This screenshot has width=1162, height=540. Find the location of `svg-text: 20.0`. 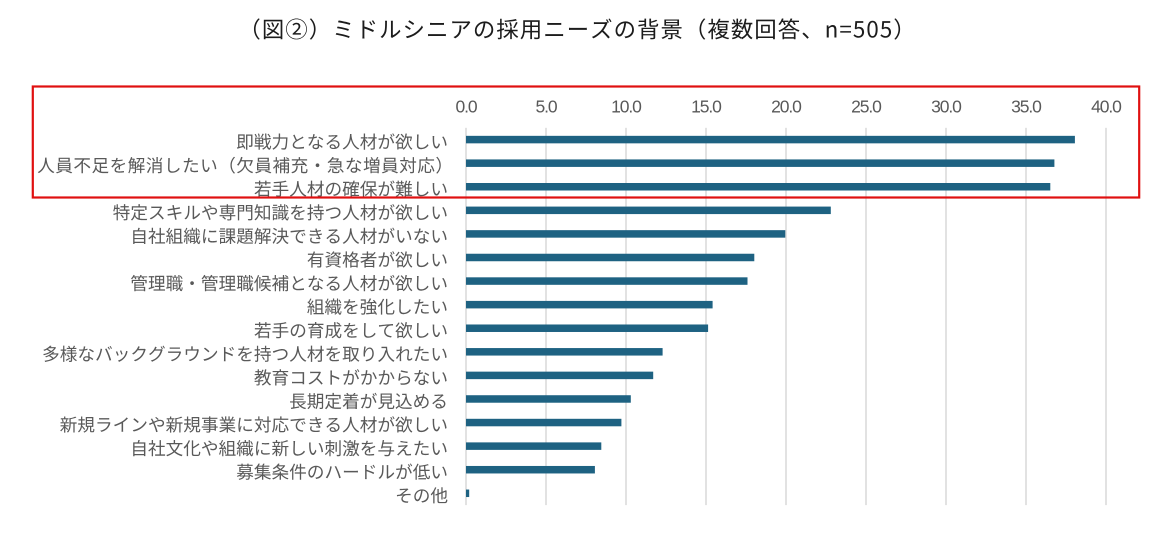

svg-text: 20.0 is located at coordinates (786, 107).